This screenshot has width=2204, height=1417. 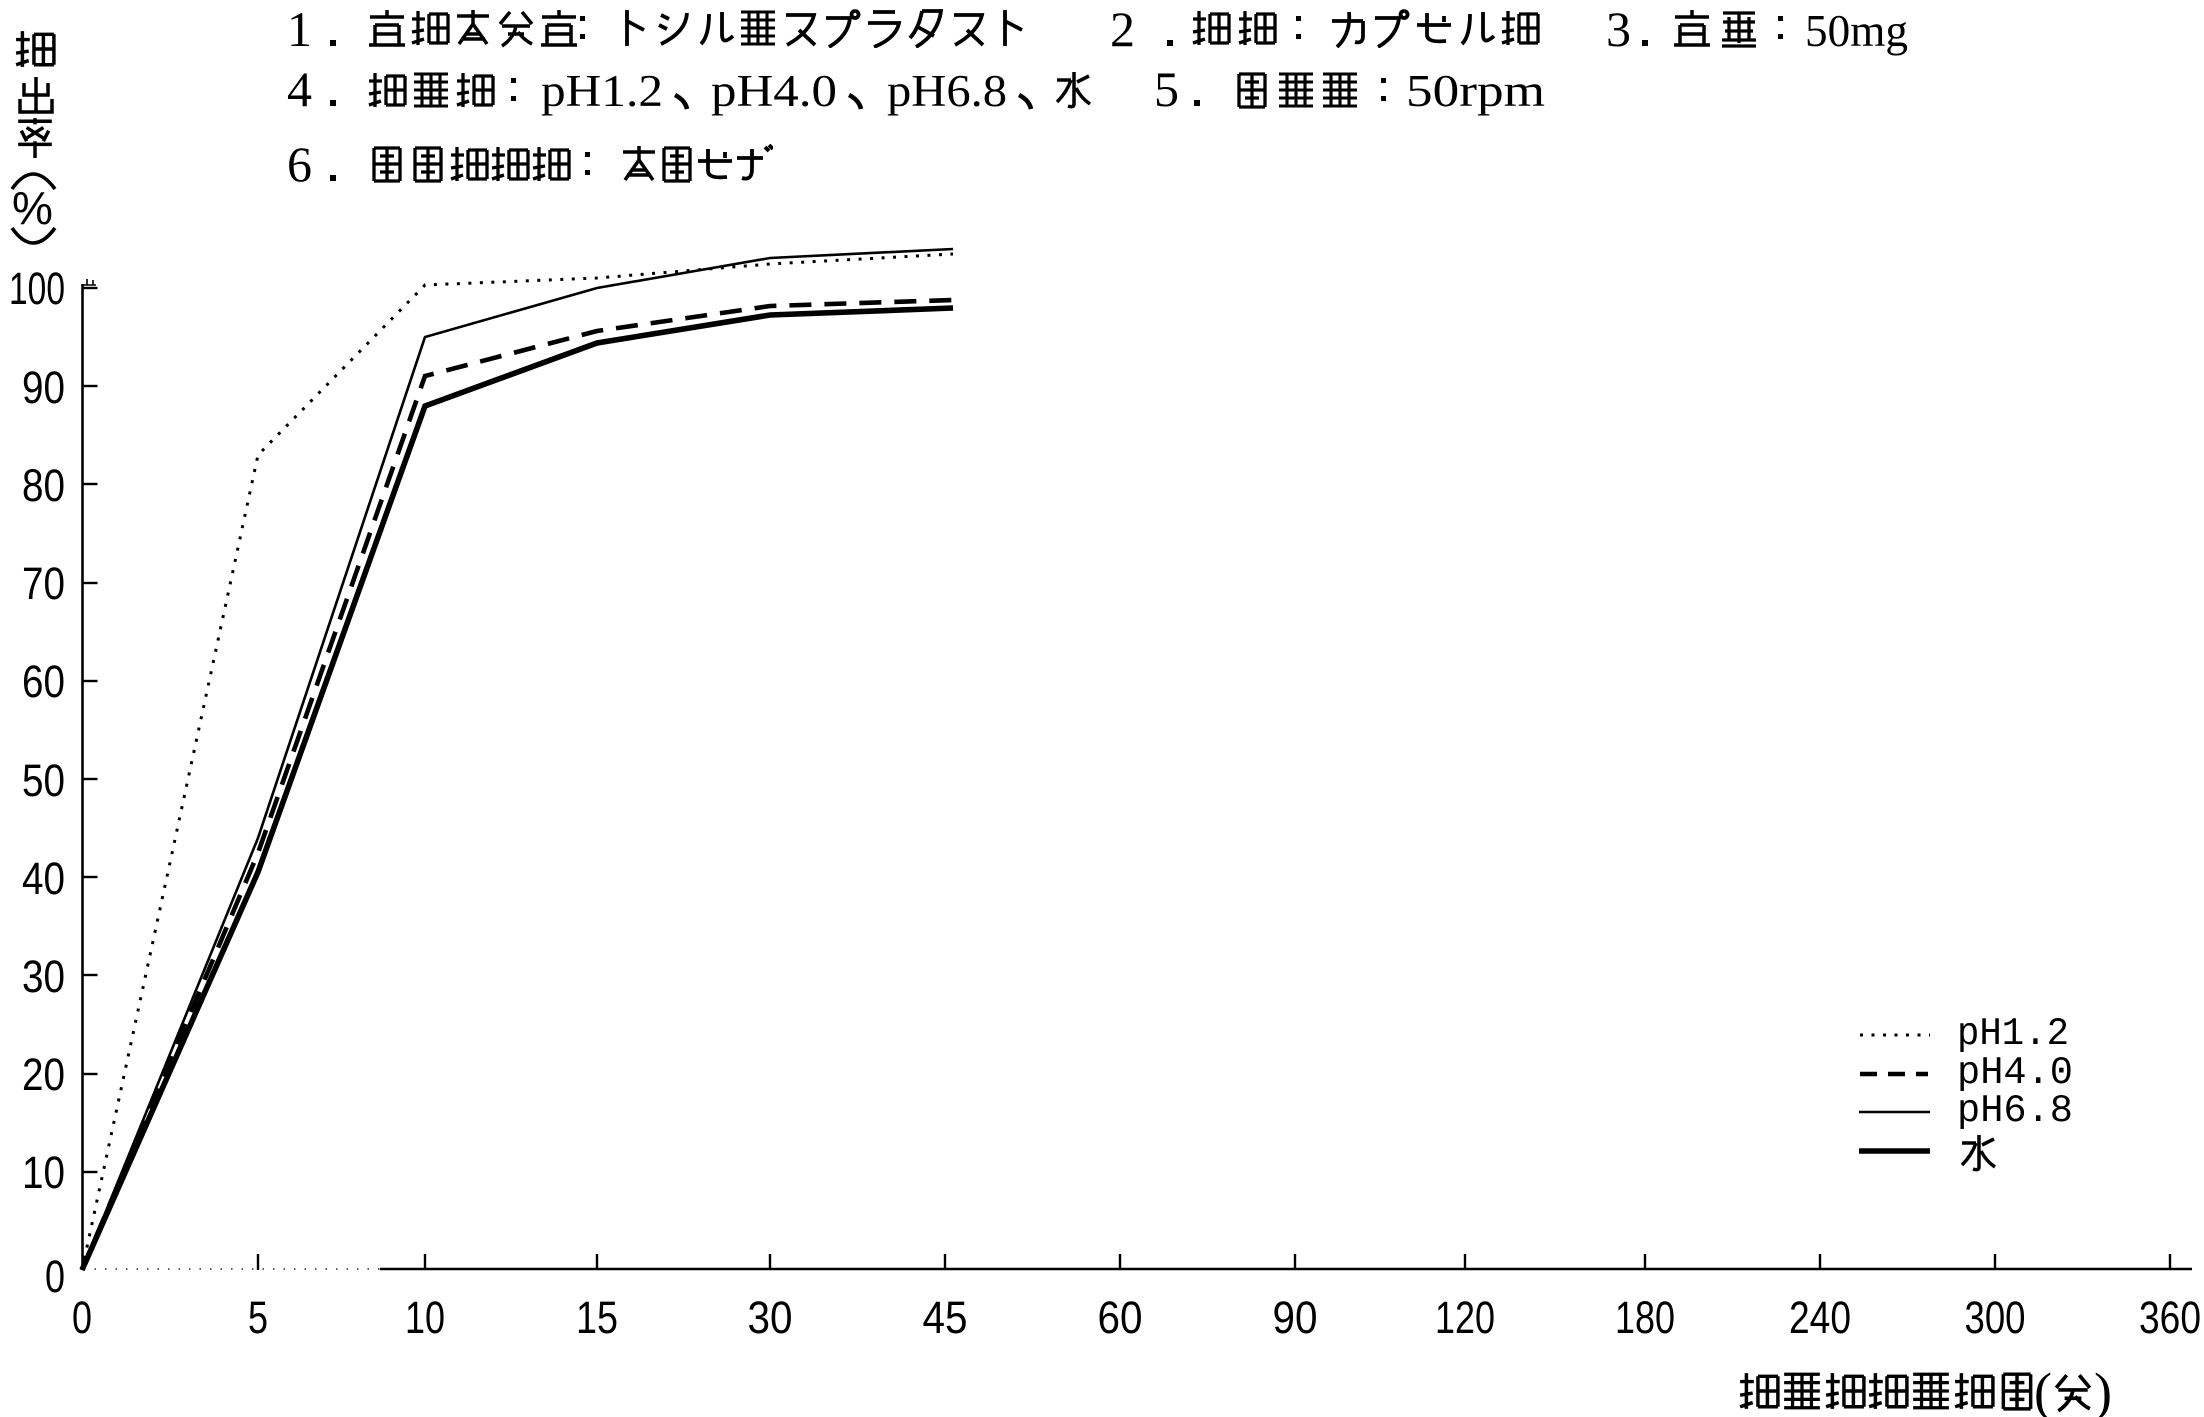 What do you see at coordinates (43, 780) in the screenshot?
I see `svg-text: 50` at bounding box center [43, 780].